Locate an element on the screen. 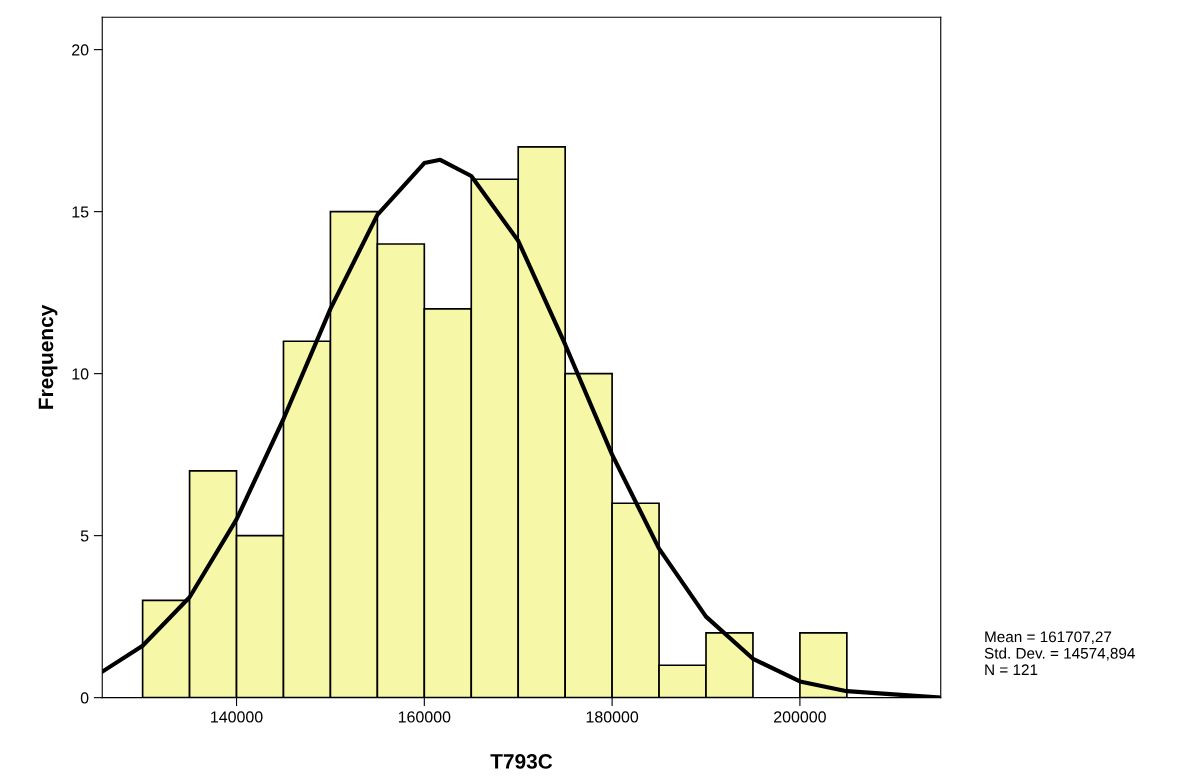 The image size is (1203, 783). x-tick-label: 180000 is located at coordinates (612, 717).